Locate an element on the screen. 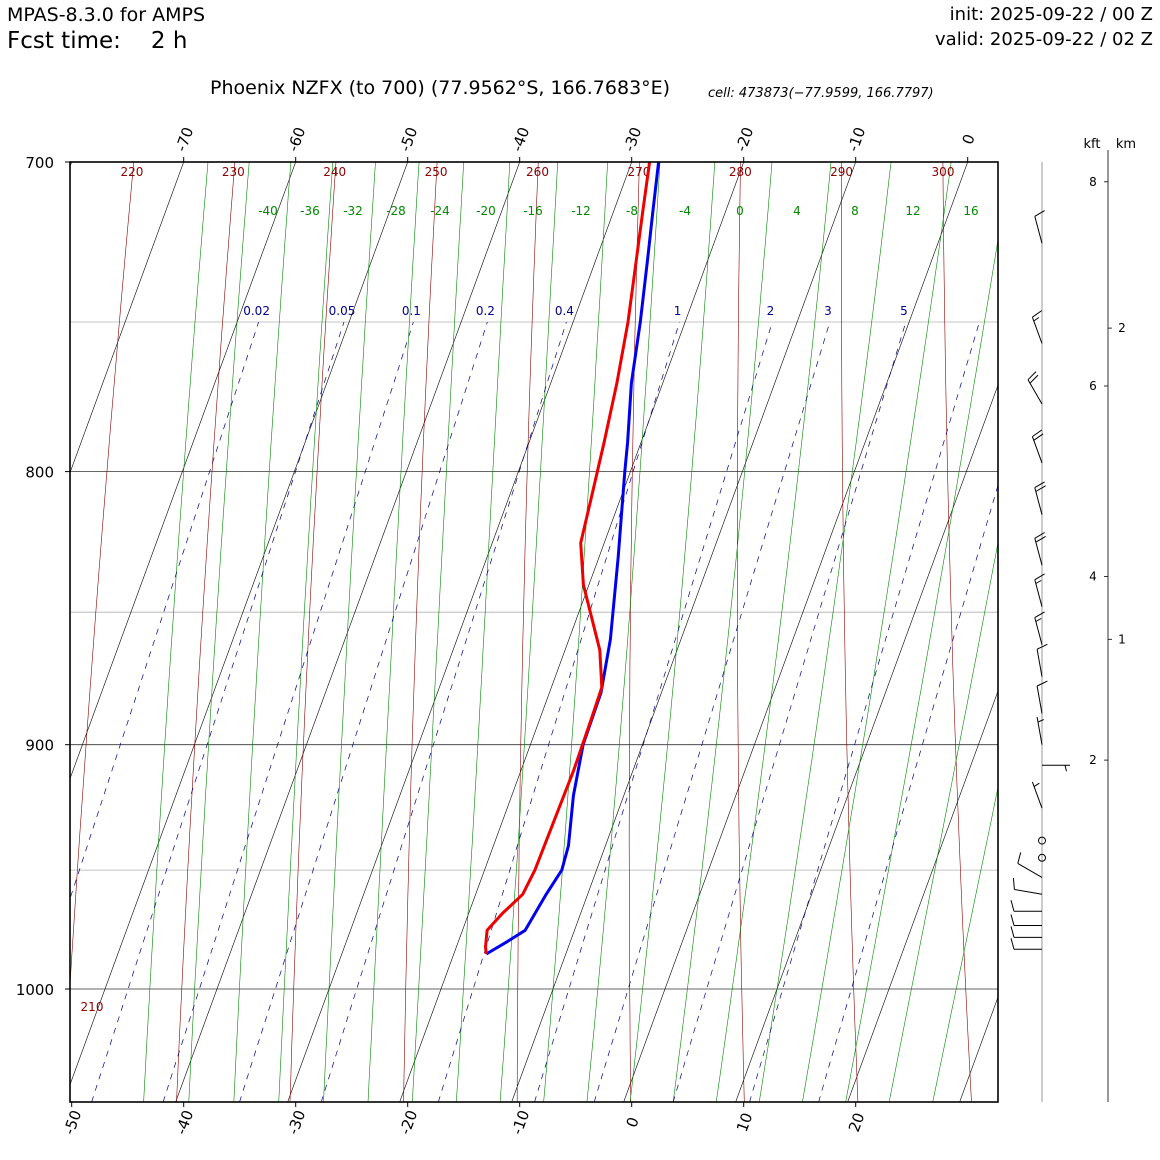 The width and height of the screenshot is (1160, 1160). dewpoint-profile is located at coordinates (573, 559).